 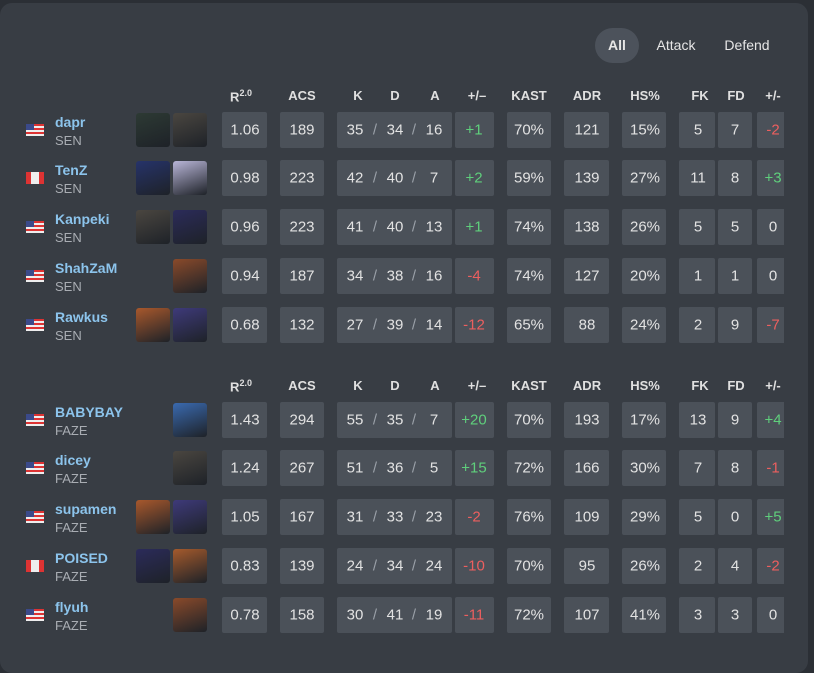 What do you see at coordinates (587, 95) in the screenshot?
I see `header-col: ADR` at bounding box center [587, 95].